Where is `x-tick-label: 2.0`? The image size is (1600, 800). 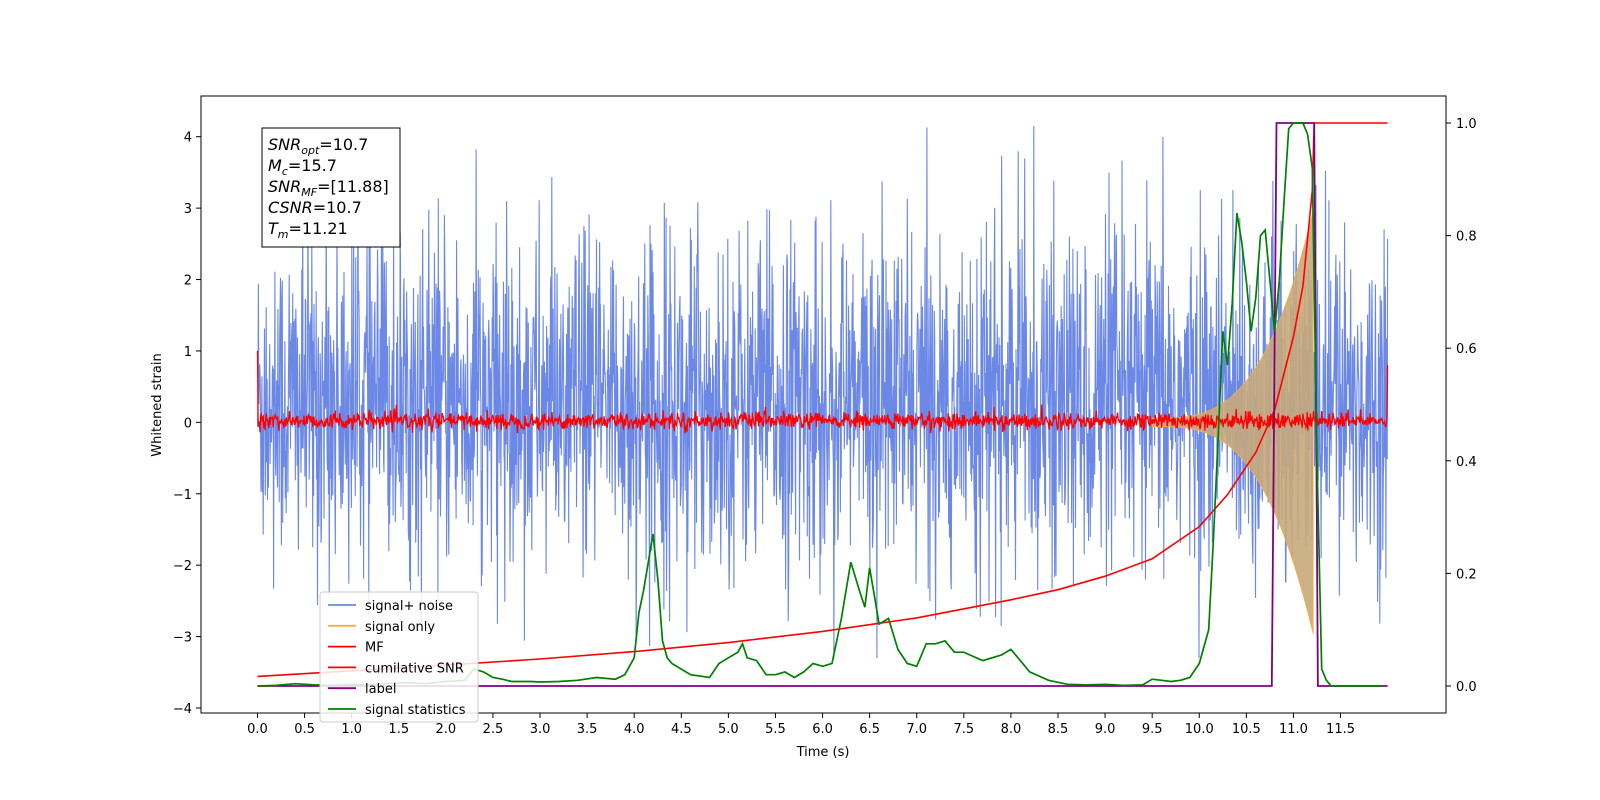 x-tick-label: 2.0 is located at coordinates (446, 729).